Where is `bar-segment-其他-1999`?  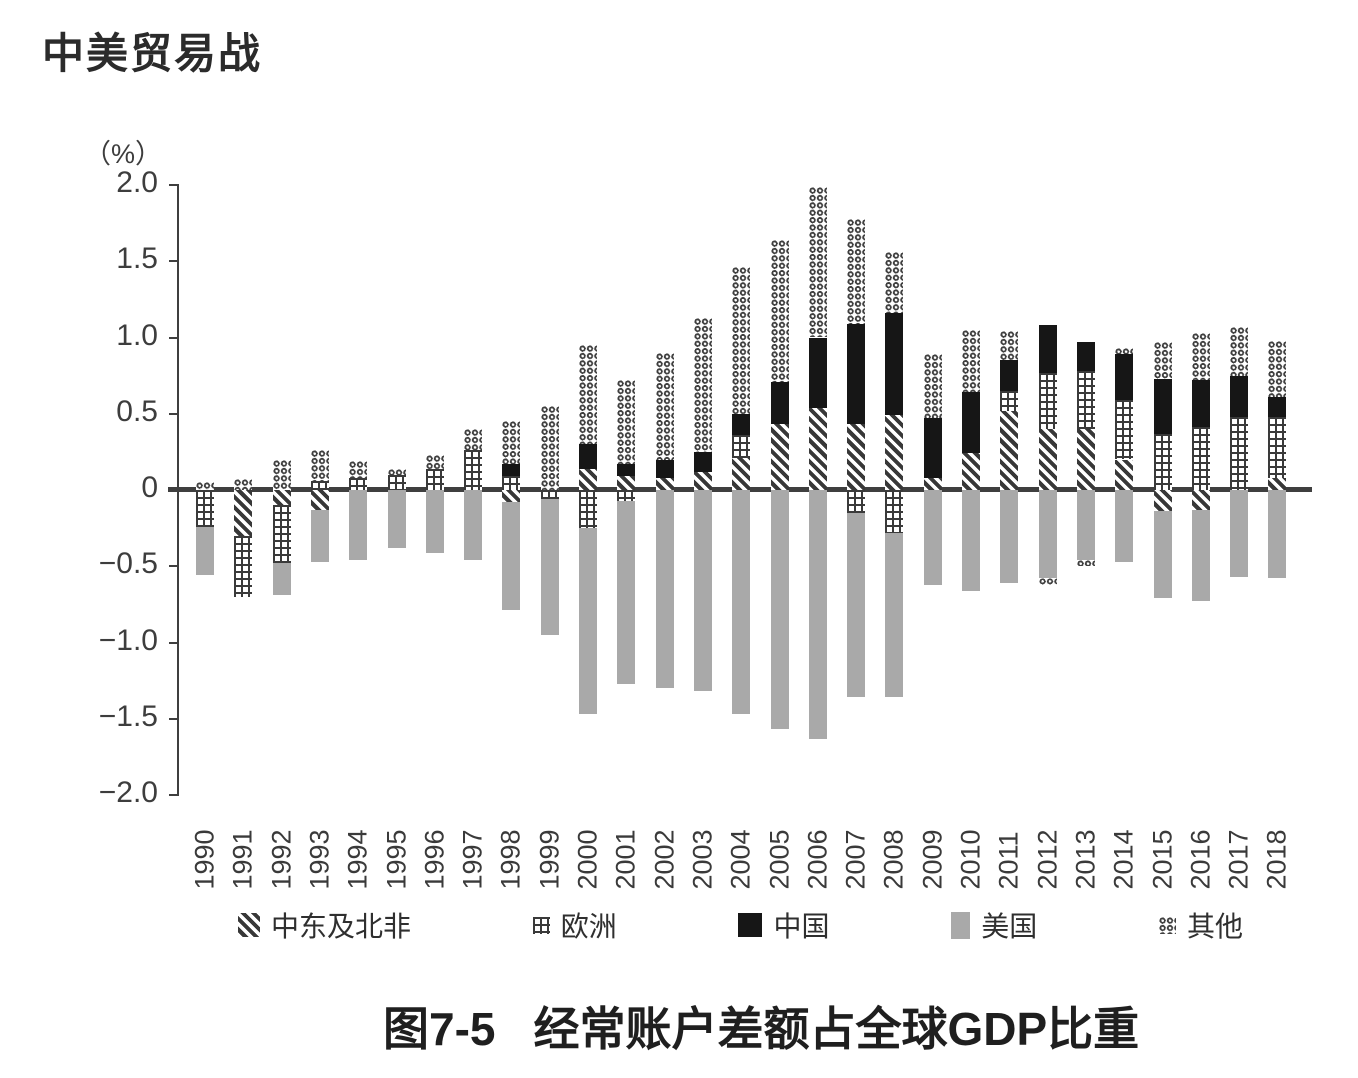 bar-segment-其他-1999 is located at coordinates (549, 448).